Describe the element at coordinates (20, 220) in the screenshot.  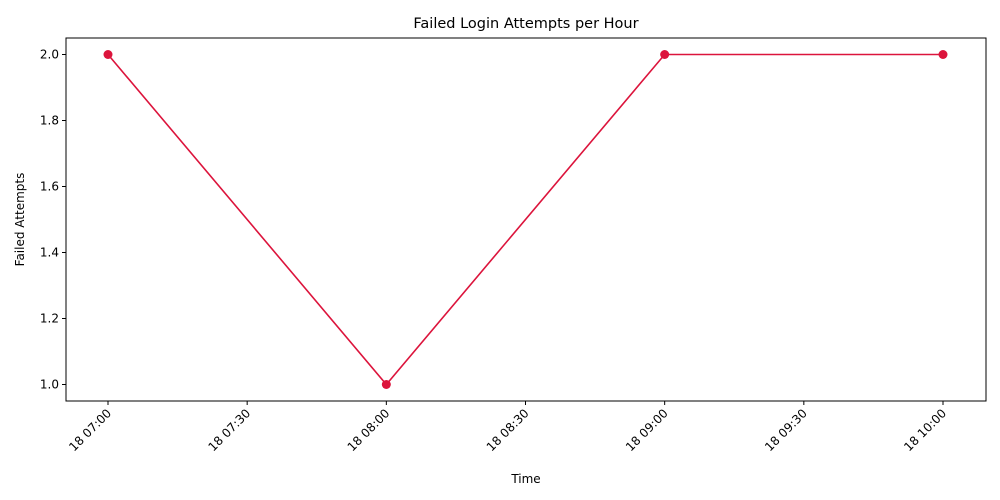
I see `y-axis-label: Failed Attempts` at that location.